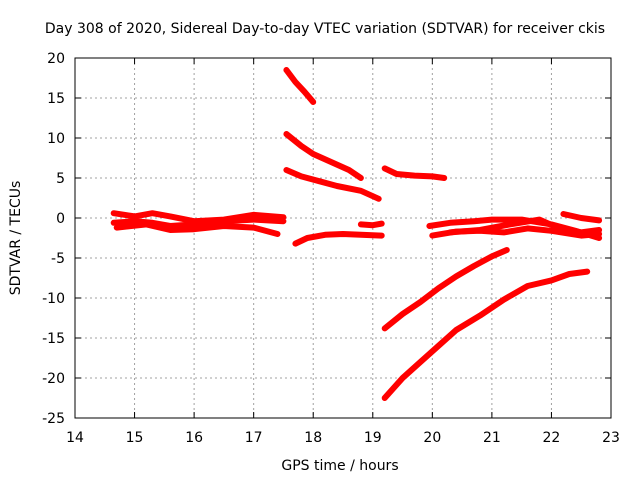 The height and width of the screenshot is (480, 640). Describe the element at coordinates (373, 438) in the screenshot. I see `x-tick-label: 19` at that location.